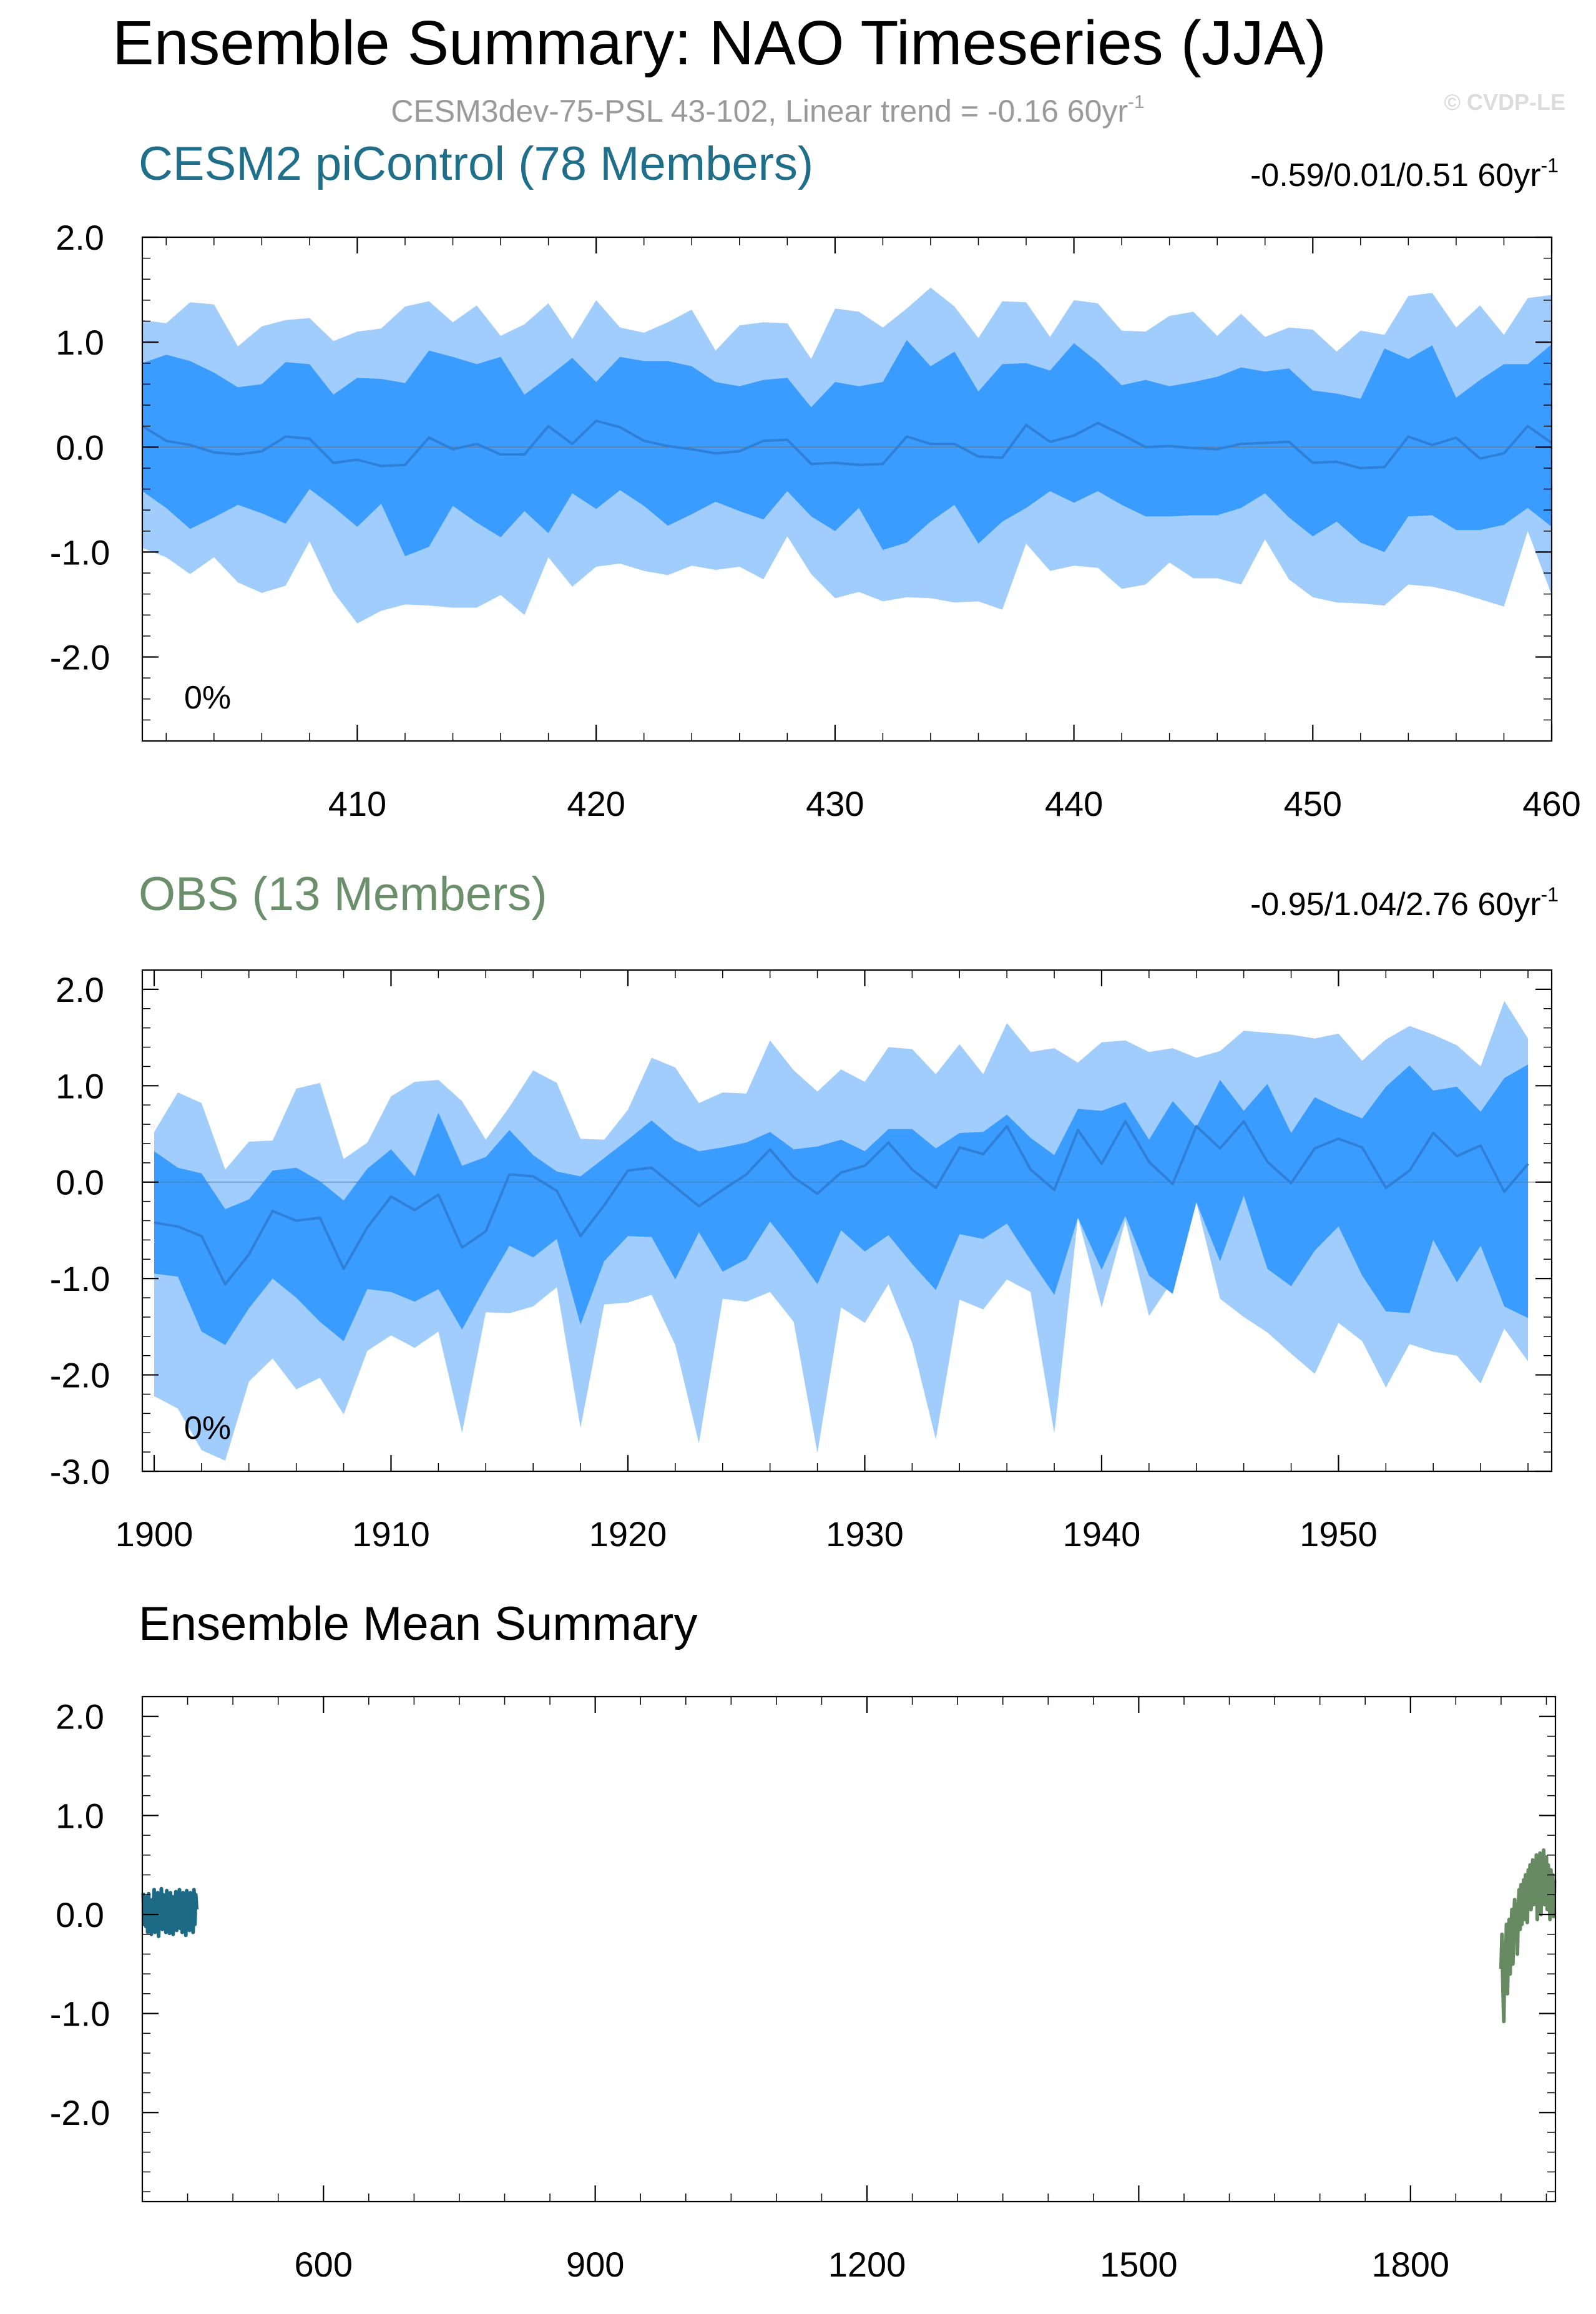 The width and height of the screenshot is (1596, 2314). I want to click on x-tick-label: 1500, so click(1139, 2264).